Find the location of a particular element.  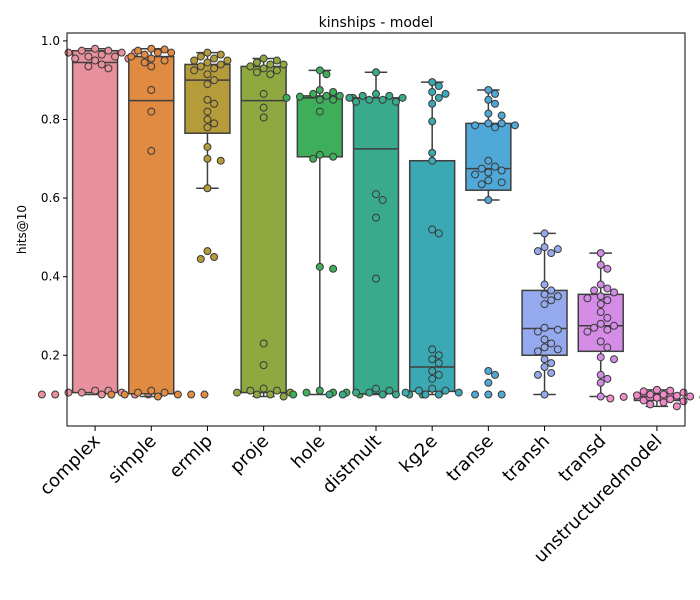

x-tick-label-complex: complex is located at coordinates (70, 464).